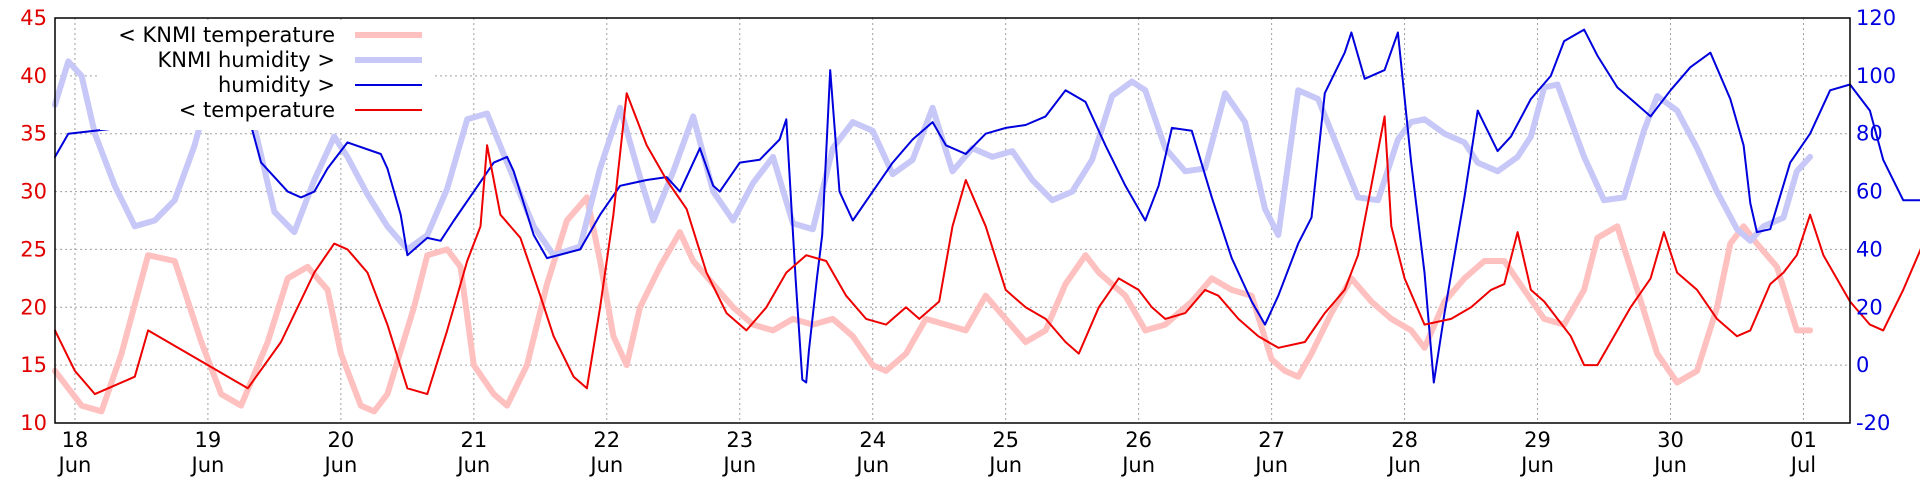 The width and height of the screenshot is (1920, 480). Describe the element at coordinates (1670, 440) in the screenshot. I see `x-tick-label-day: 30` at that location.